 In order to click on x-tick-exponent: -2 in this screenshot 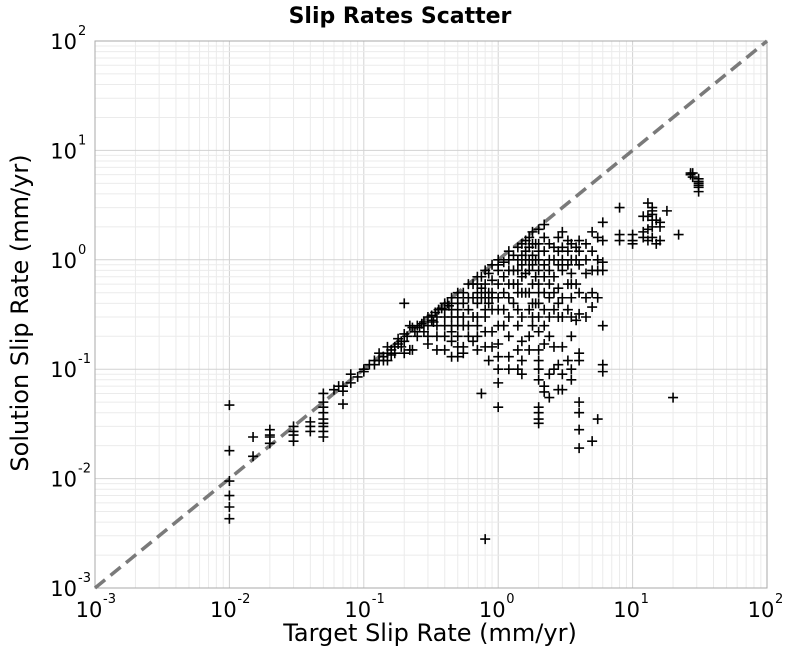, I will do `click(243, 599)`.